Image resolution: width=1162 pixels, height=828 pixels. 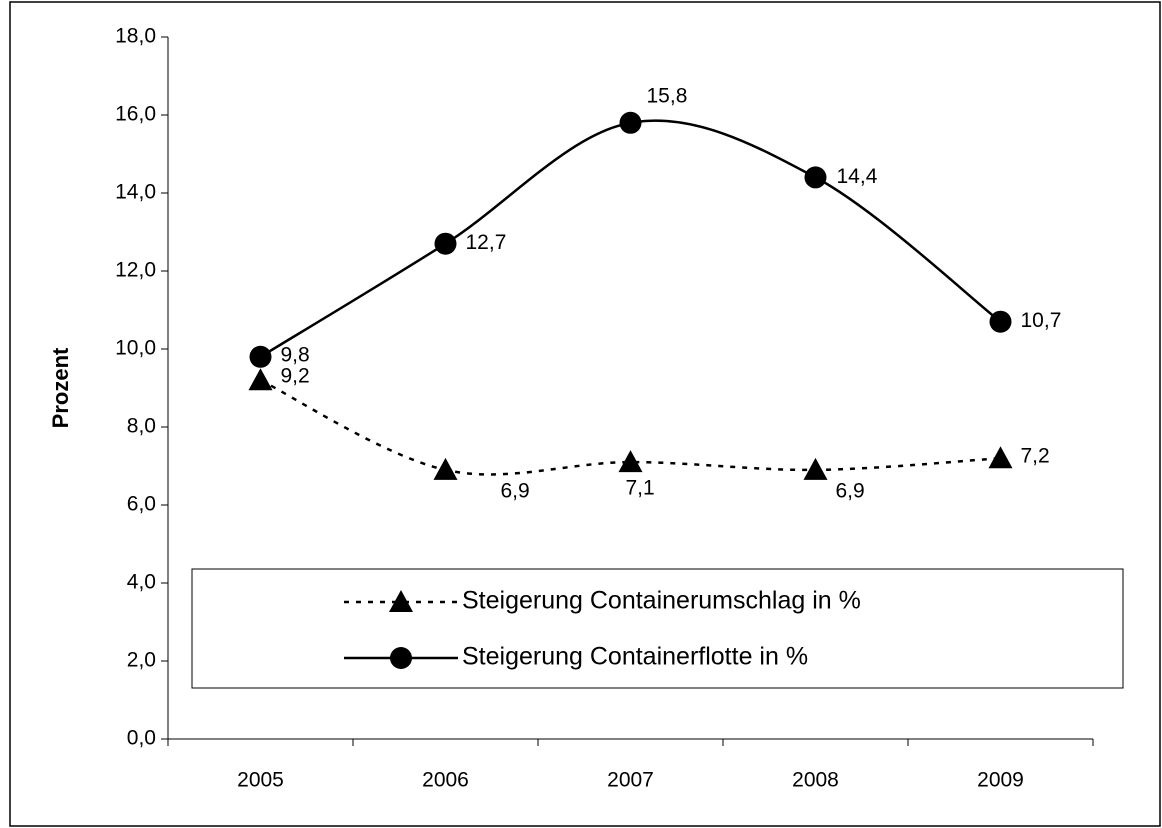 I want to click on x-tick-label: 2006, so click(x=445, y=780).